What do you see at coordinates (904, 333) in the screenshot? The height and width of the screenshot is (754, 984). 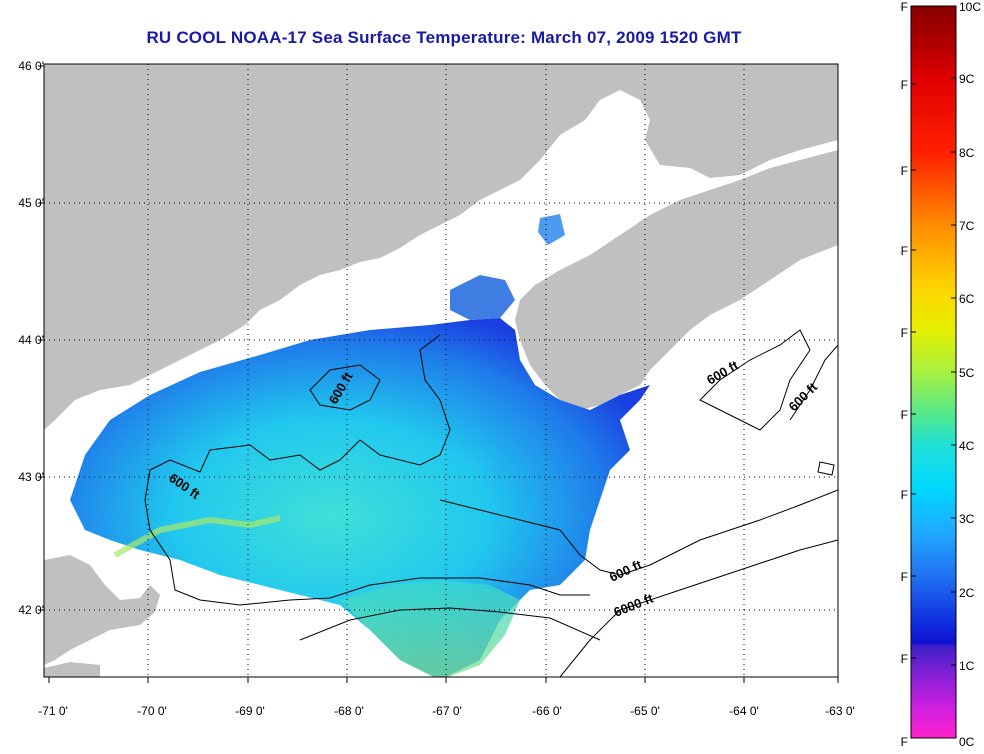 I see `fahrenheit-label: 42F` at bounding box center [904, 333].